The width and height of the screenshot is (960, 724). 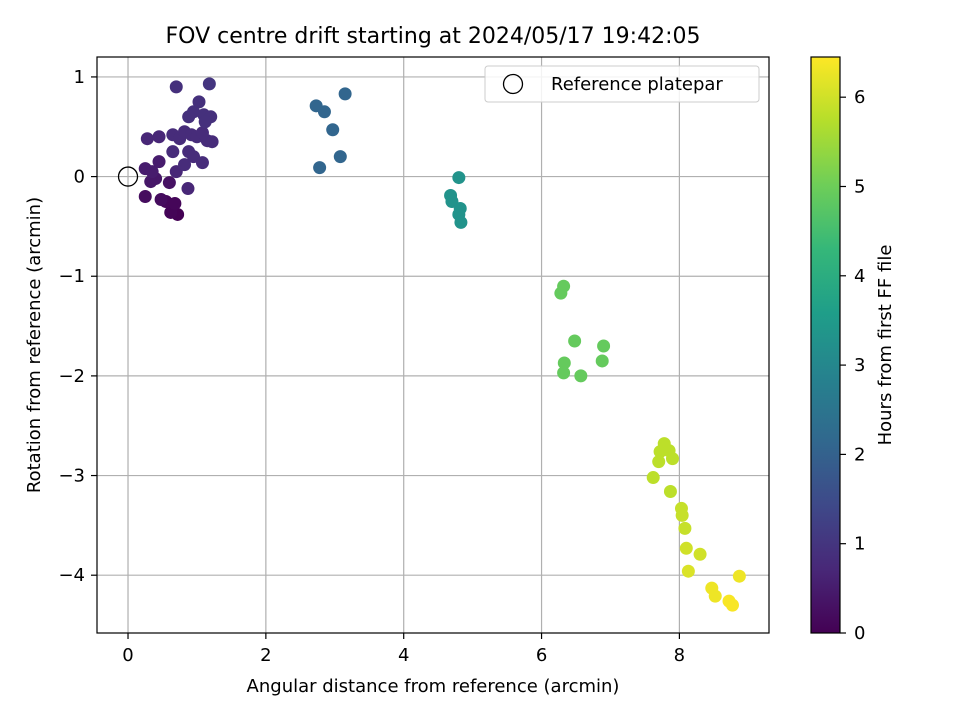 What do you see at coordinates (79, 77) in the screenshot?
I see `y-tick-label: 1` at bounding box center [79, 77].